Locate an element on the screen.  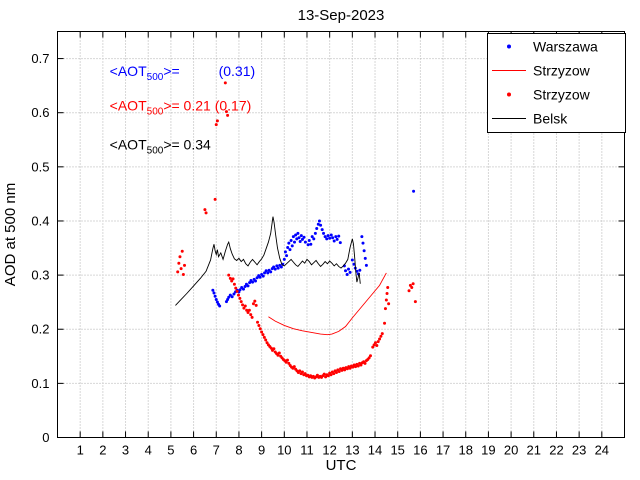
y-tick-label: 0.5 is located at coordinates (40, 166).